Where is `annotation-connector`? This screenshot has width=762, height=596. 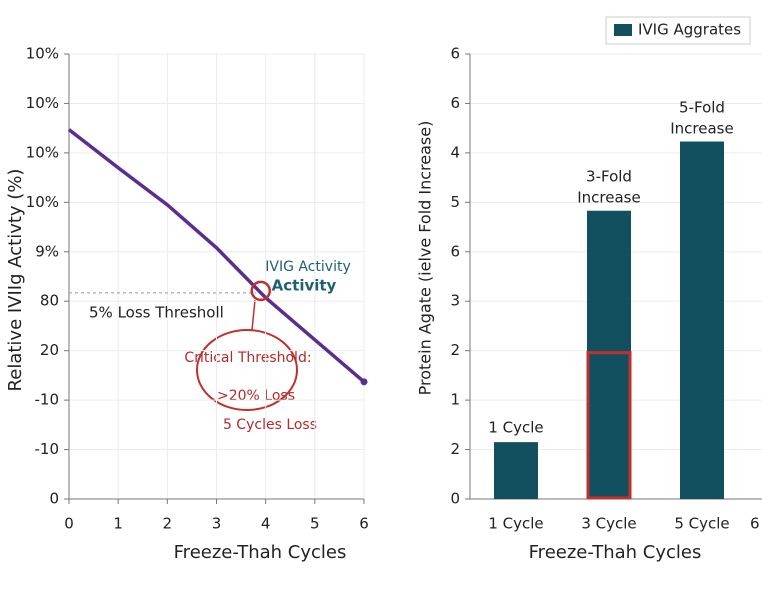
annotation-connector is located at coordinates (253, 315).